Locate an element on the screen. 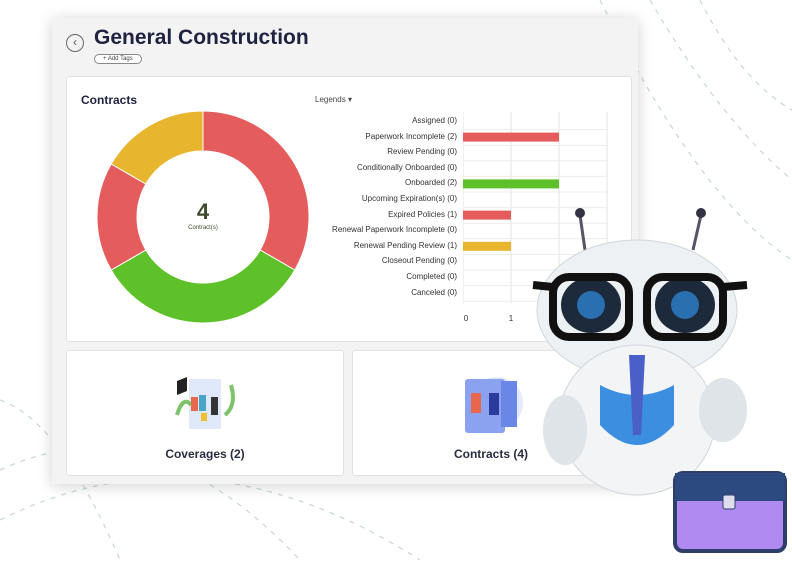 Image resolution: width=792 pixels, height=562 pixels. bar-category-label: Renewal Pending Review (1) is located at coordinates (405, 245).